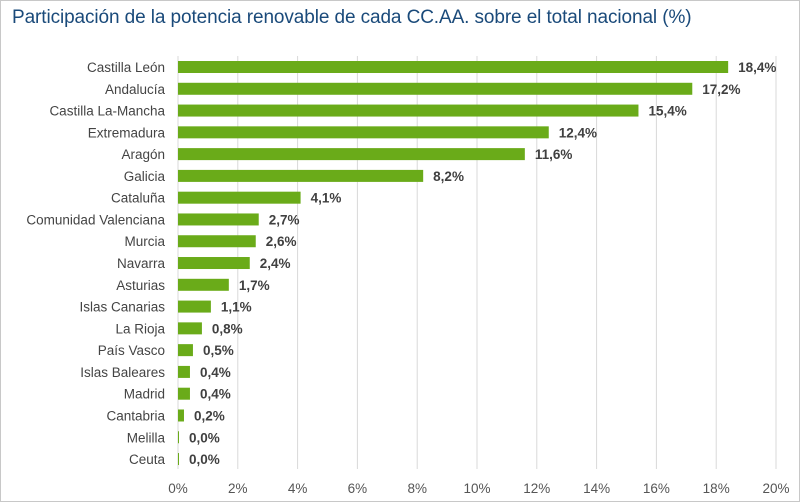 This screenshot has height=502, width=800. What do you see at coordinates (140, 285) in the screenshot?
I see `category-label: Asturias` at bounding box center [140, 285].